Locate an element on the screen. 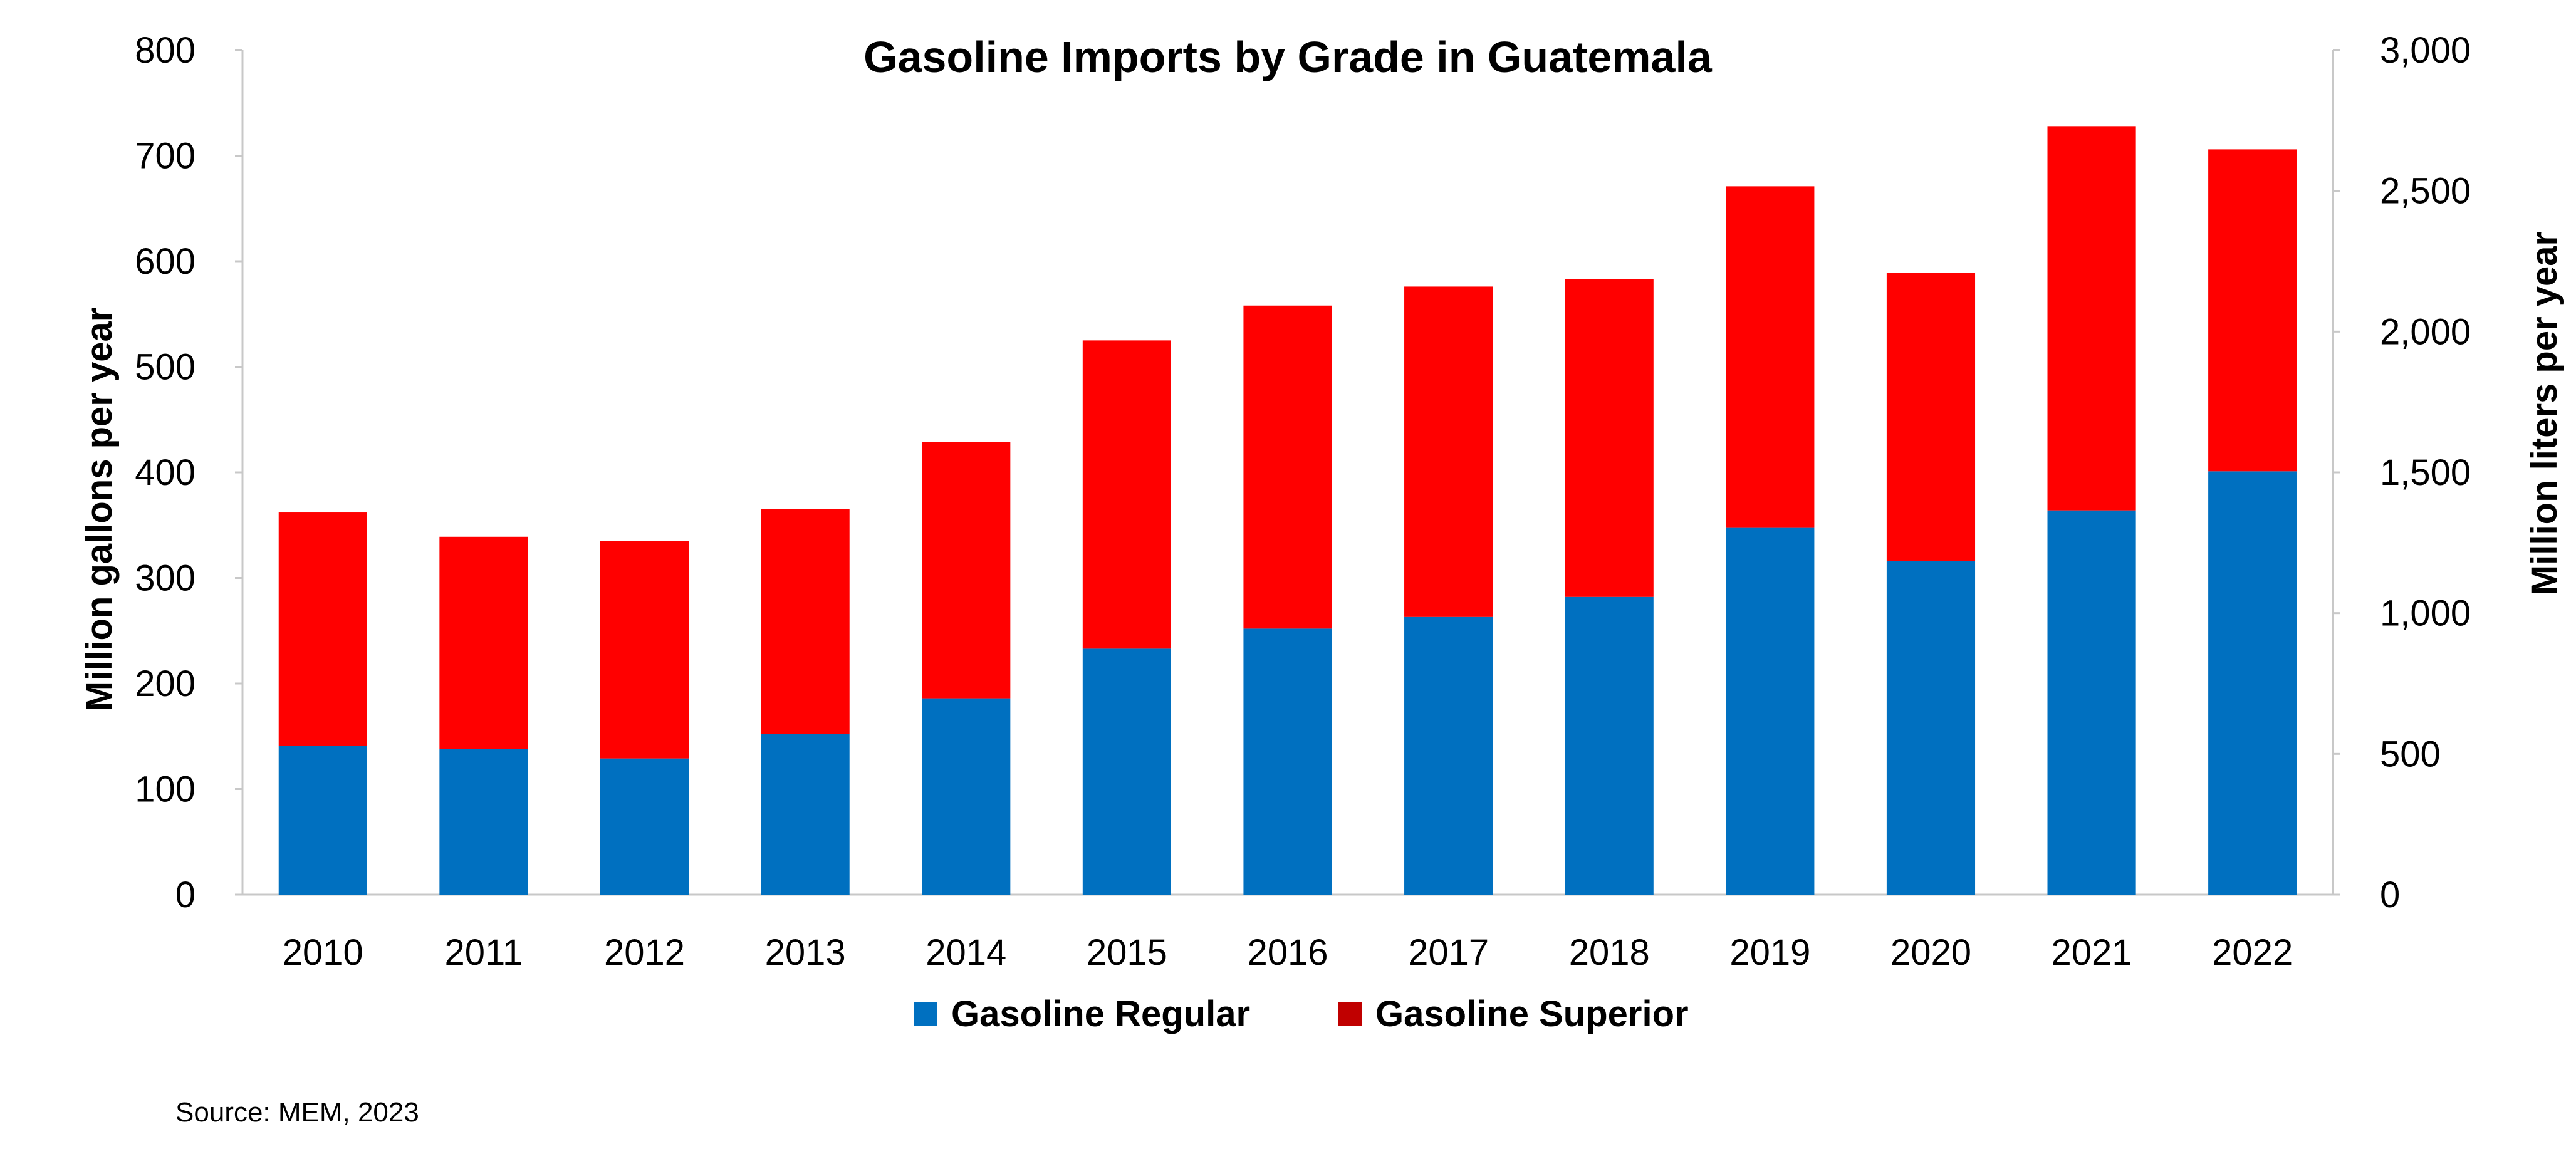 Image resolution: width=2576 pixels, height=1154 pixels. bar-gasoline-superior-2016 is located at coordinates (1287, 467).